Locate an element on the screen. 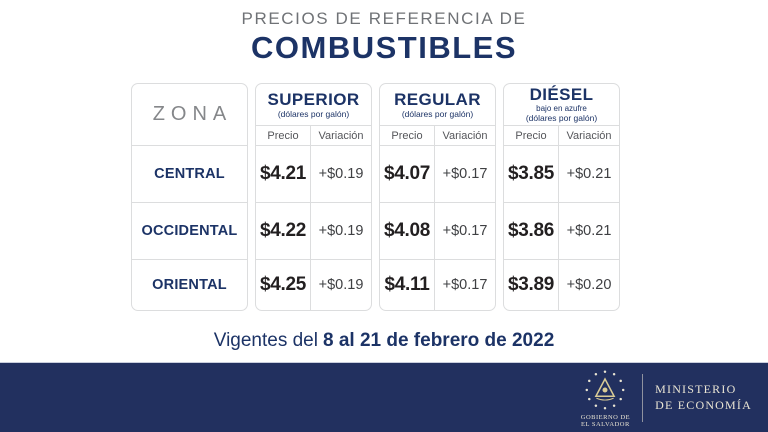  validity-period: Vigentes del 8 al 21 de febrero de 2022 is located at coordinates (384, 341).